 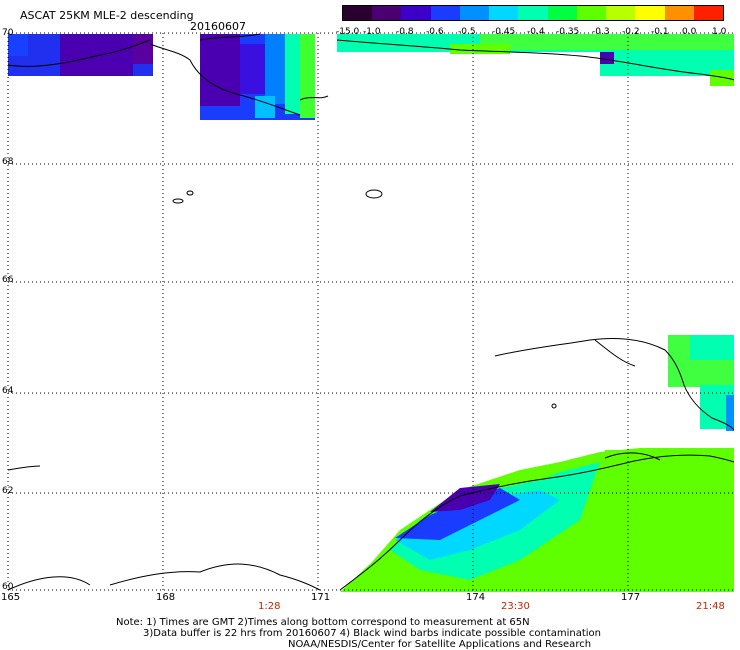 What do you see at coordinates (8, 391) in the screenshot?
I see `lat-label-64: 64` at bounding box center [8, 391].